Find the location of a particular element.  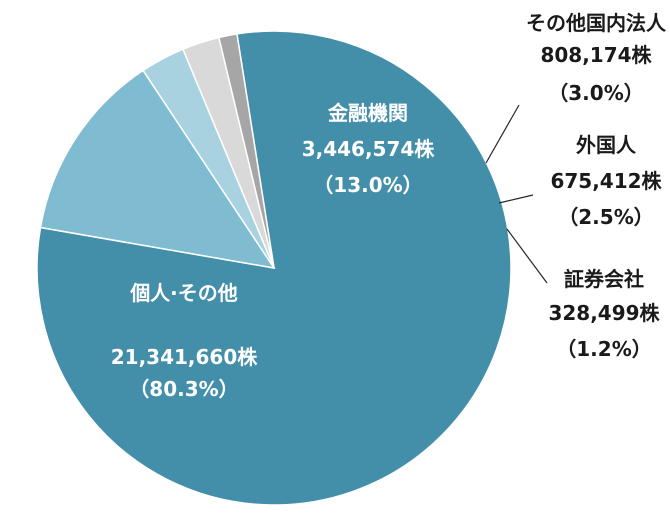

slice-label-value: 328,499株 is located at coordinates (604, 313).